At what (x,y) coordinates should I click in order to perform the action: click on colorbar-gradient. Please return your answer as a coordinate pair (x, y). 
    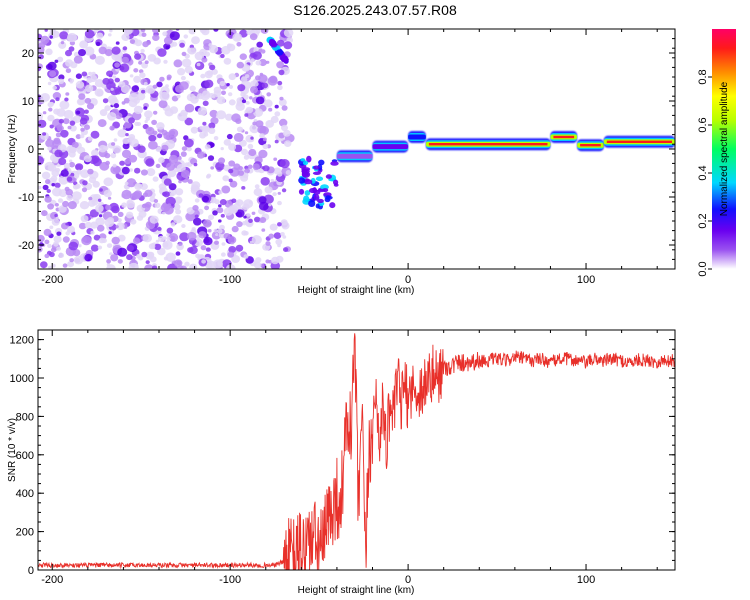
    Looking at the image, I should click on (724, 149).